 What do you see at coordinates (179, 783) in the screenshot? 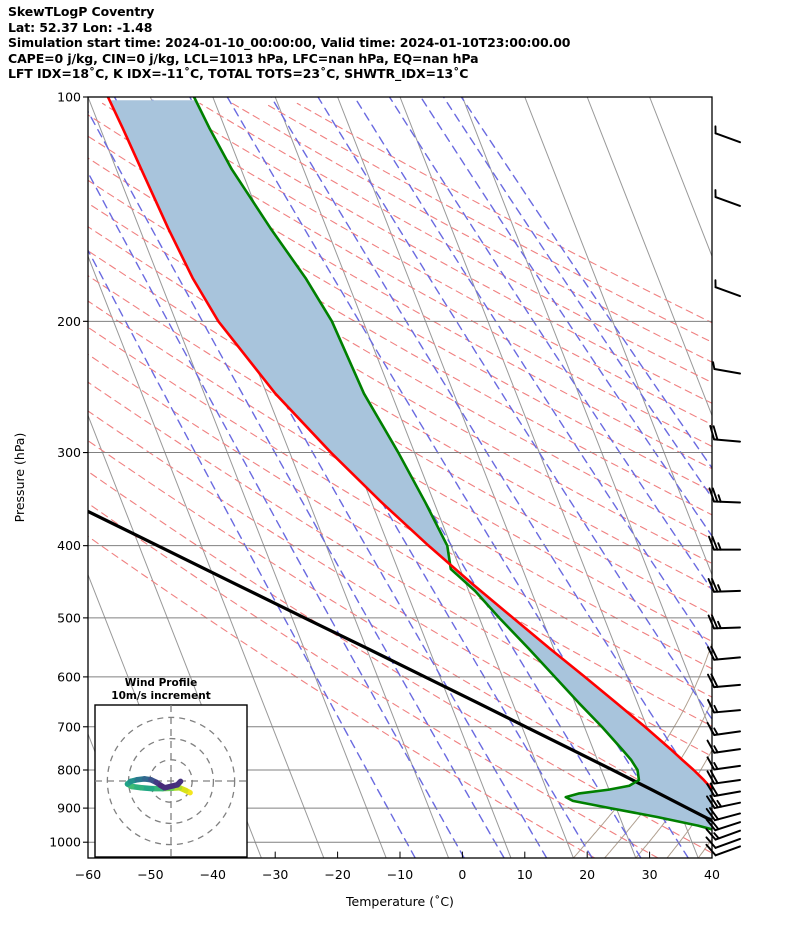
I see `hodograph-trace-segment` at bounding box center [179, 783].